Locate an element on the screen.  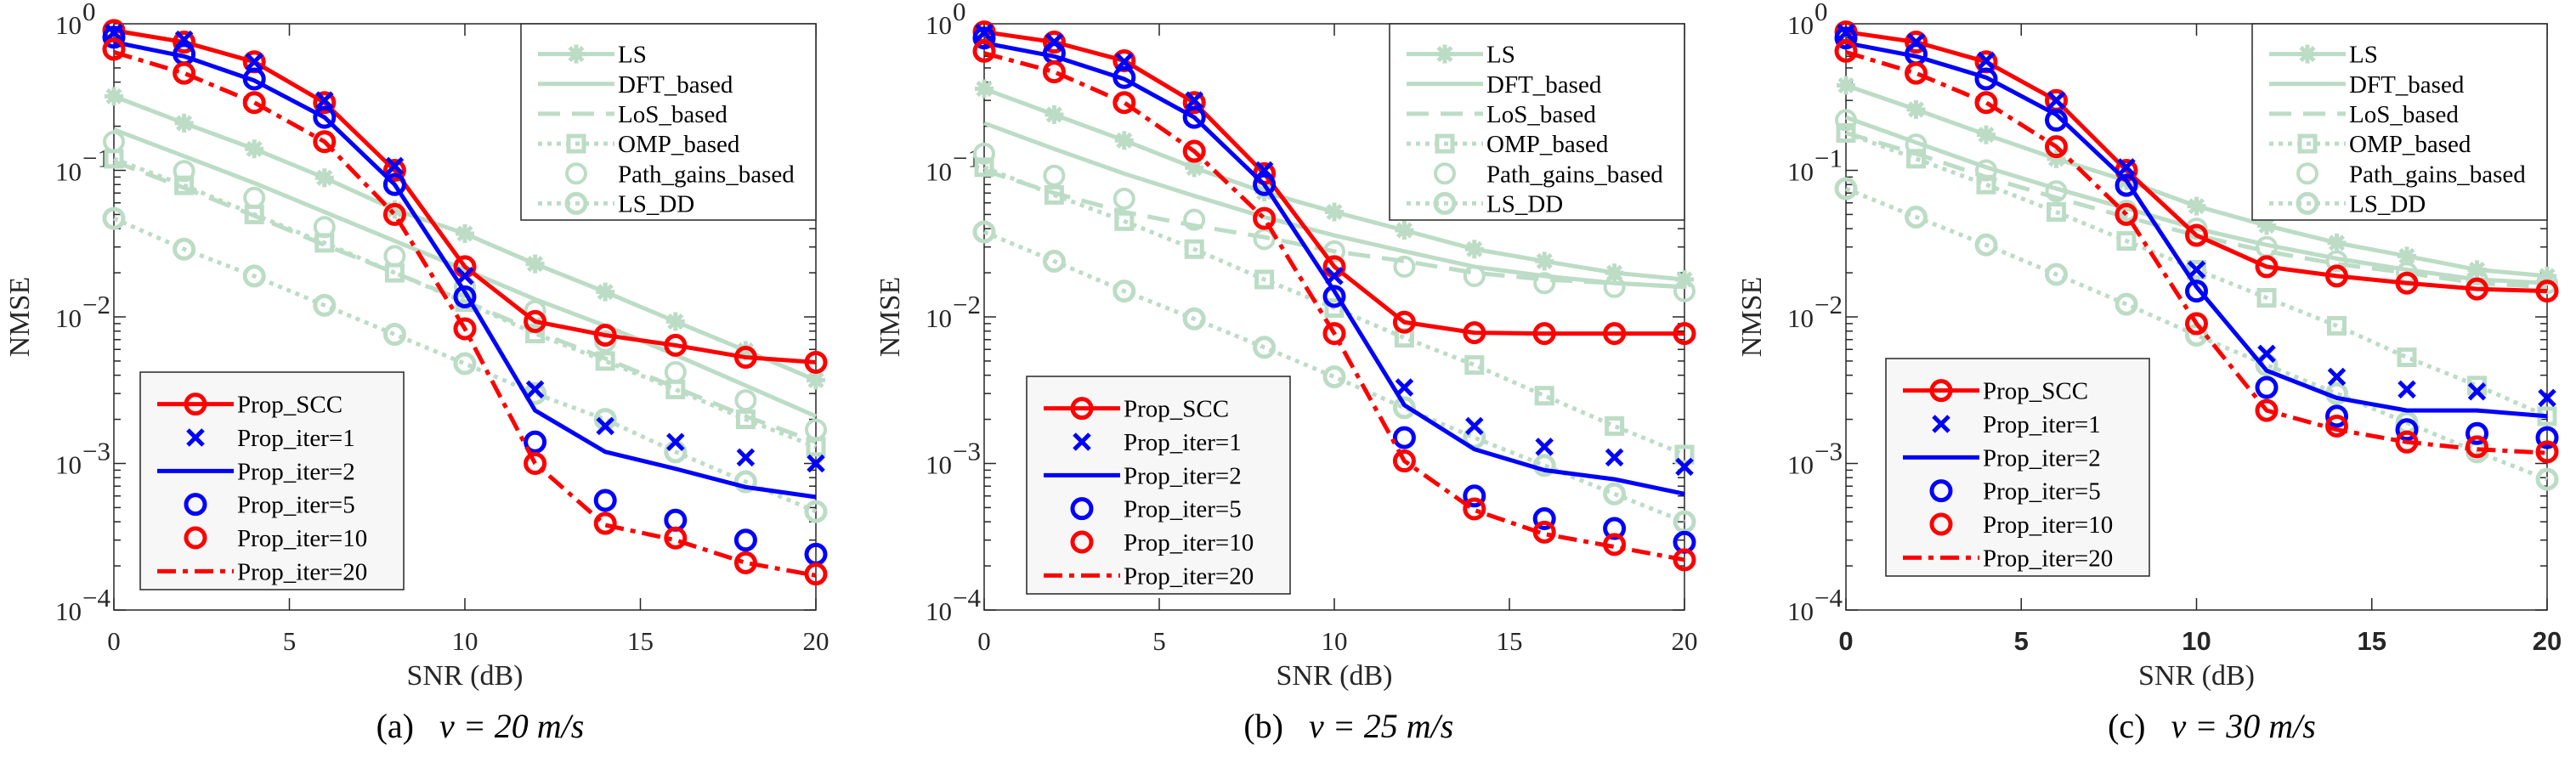
y-tick-exponent: −1 is located at coordinates (1829, 158).